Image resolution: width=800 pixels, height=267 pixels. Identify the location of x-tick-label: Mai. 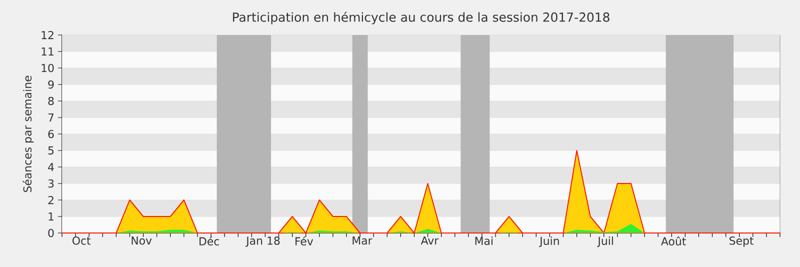
(483, 240).